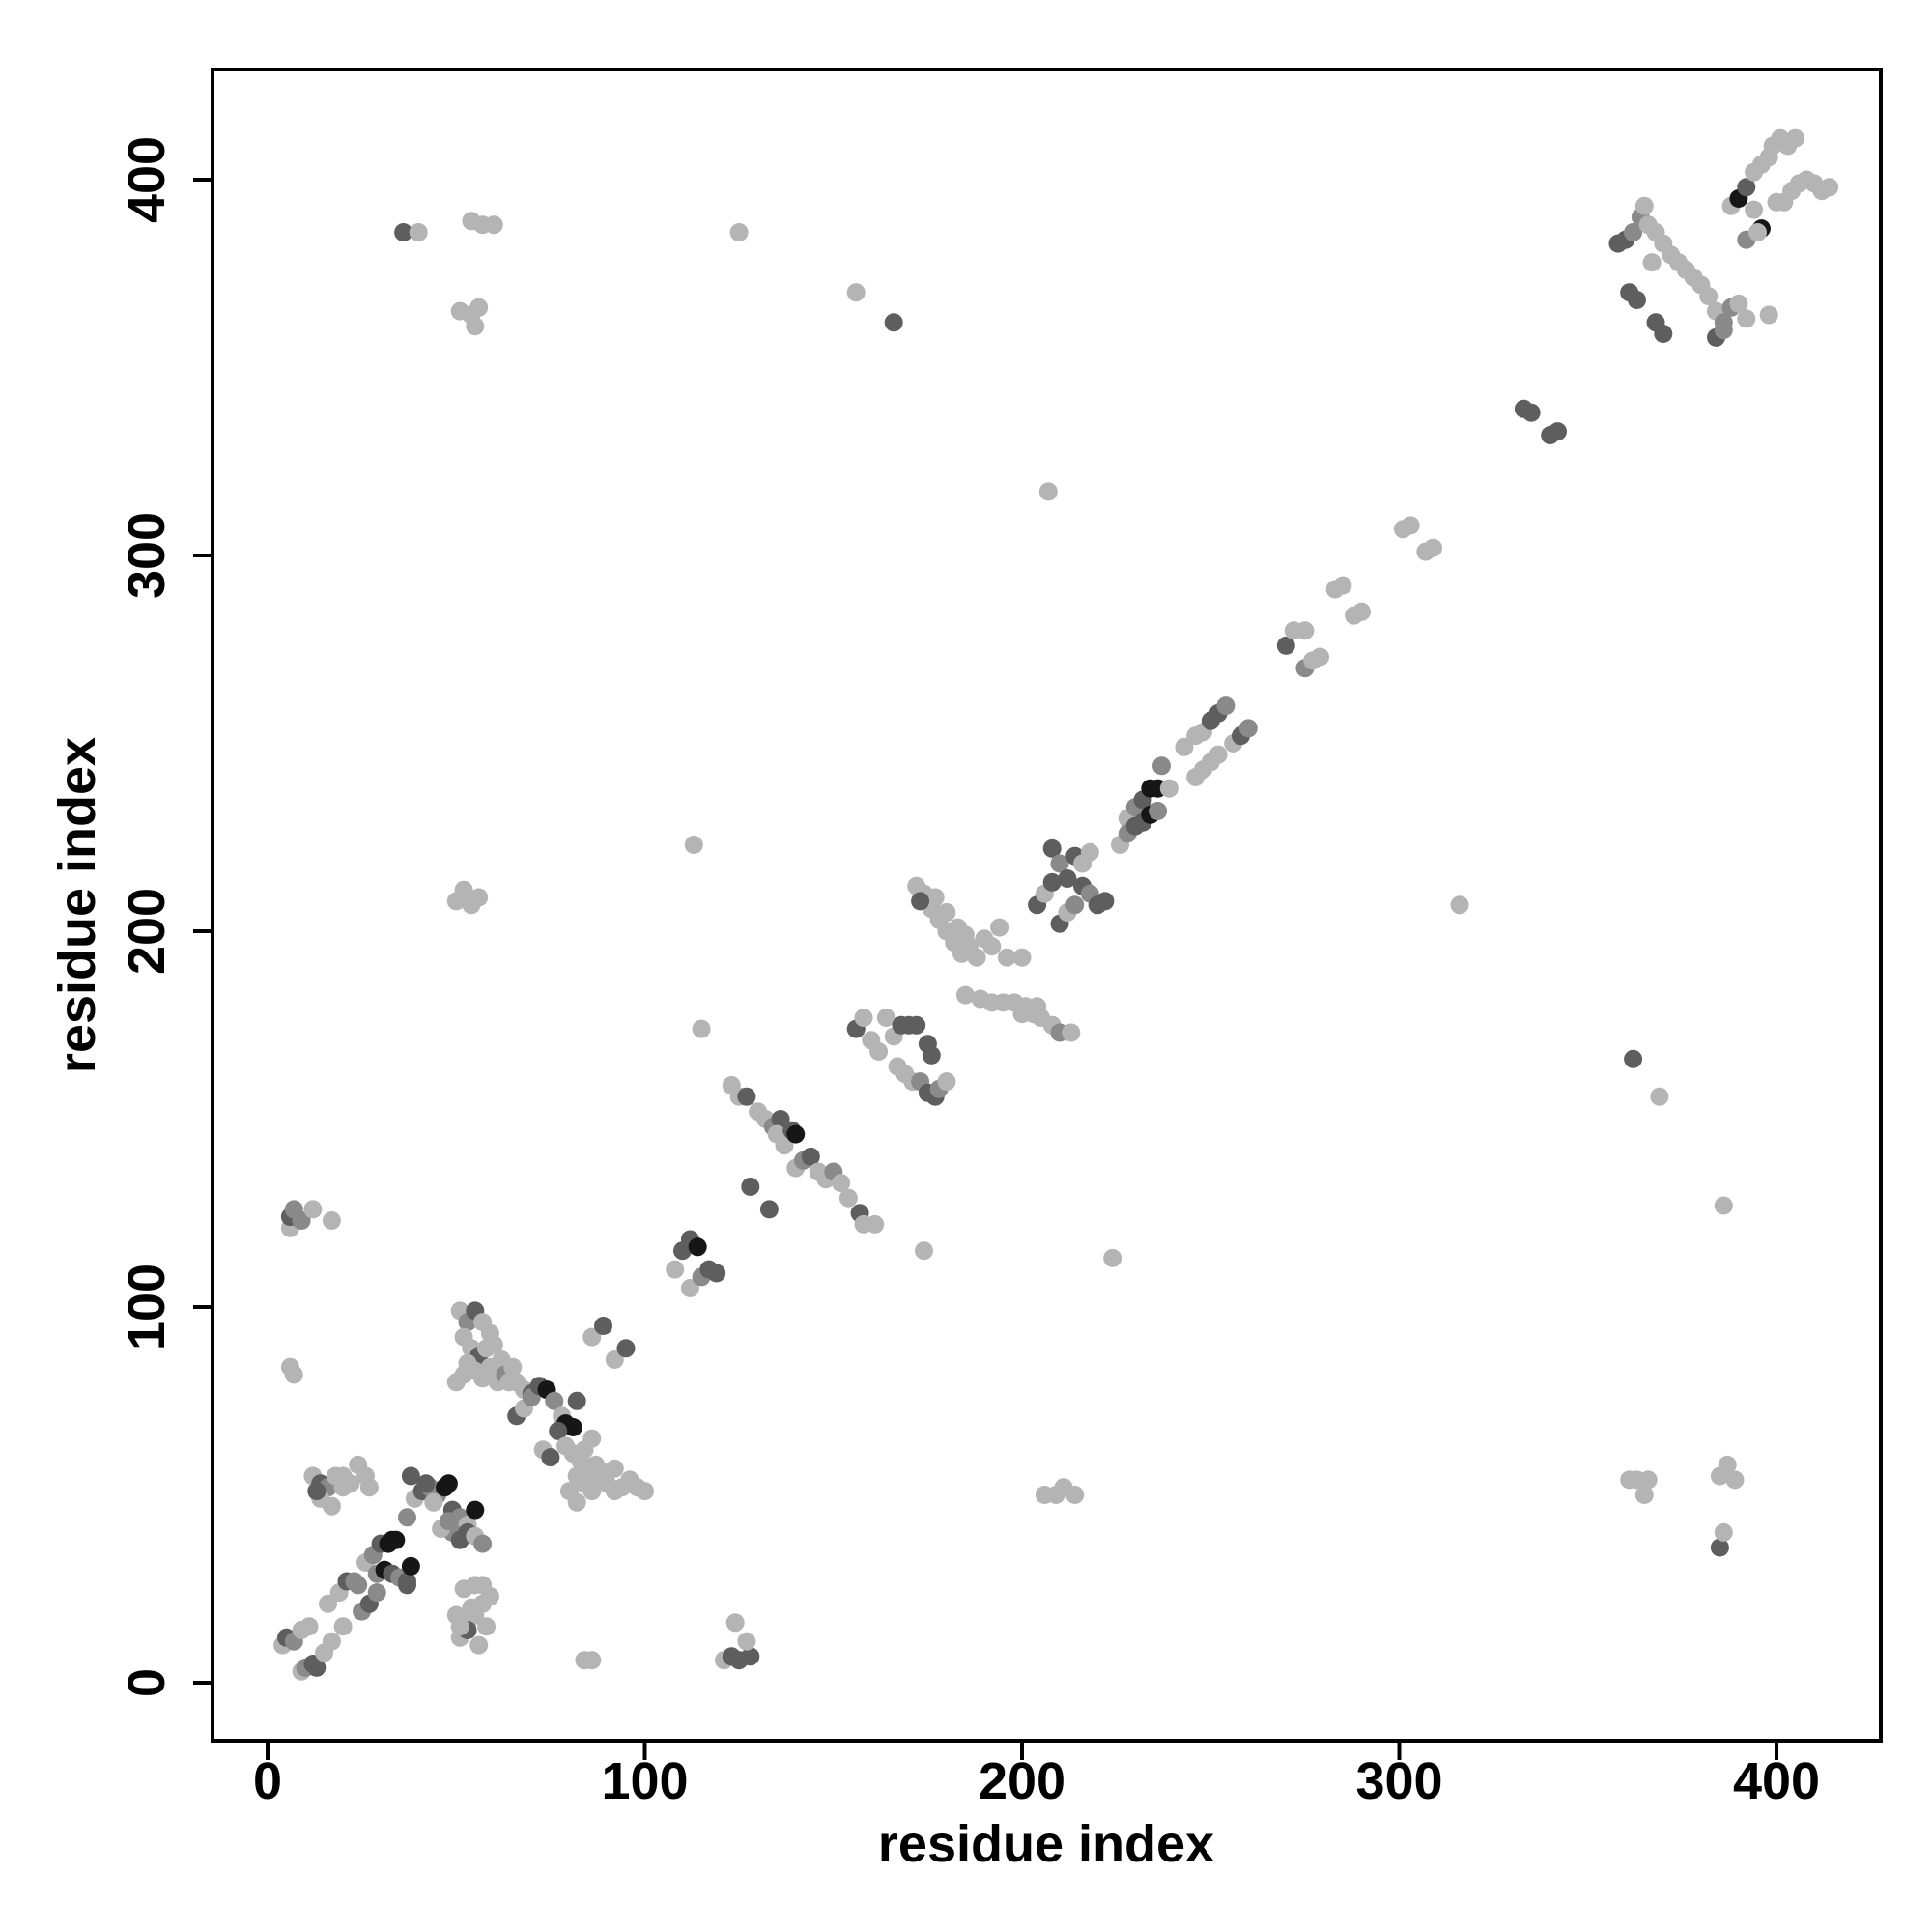  I want to click on y-axis: 0 100 200 300 400, so click(165, 916).